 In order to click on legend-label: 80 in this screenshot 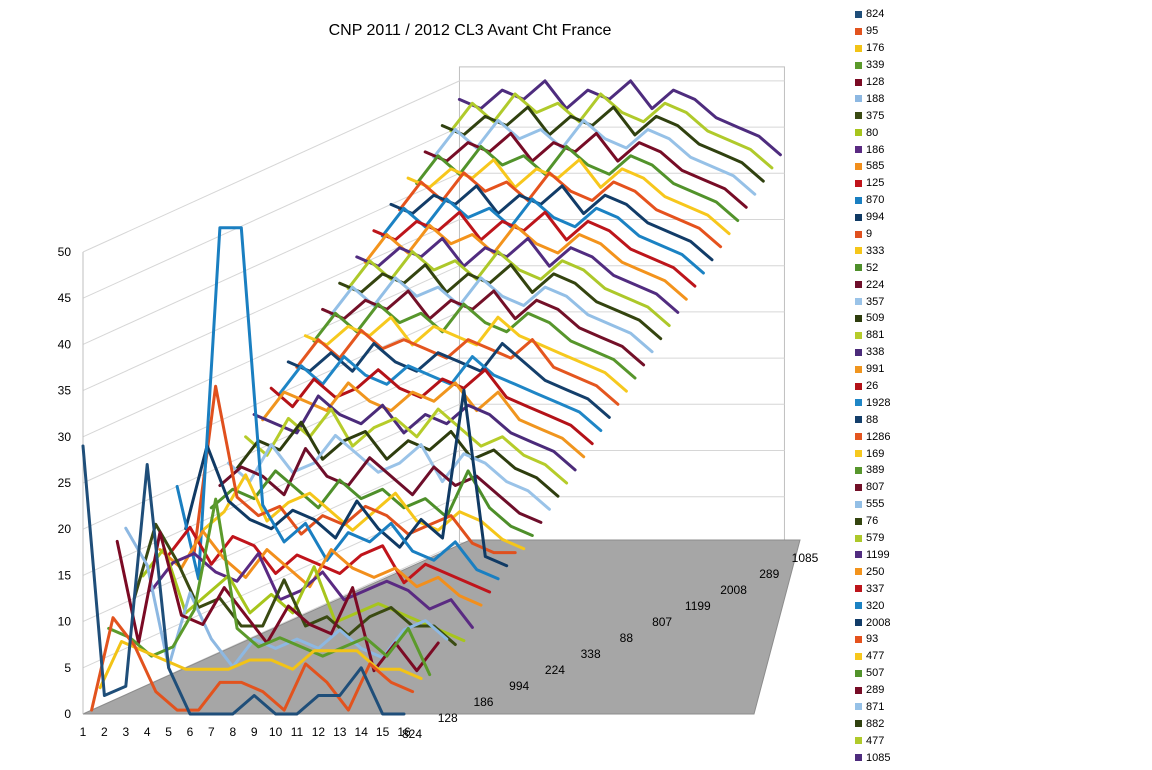, I will do `click(872, 132)`.